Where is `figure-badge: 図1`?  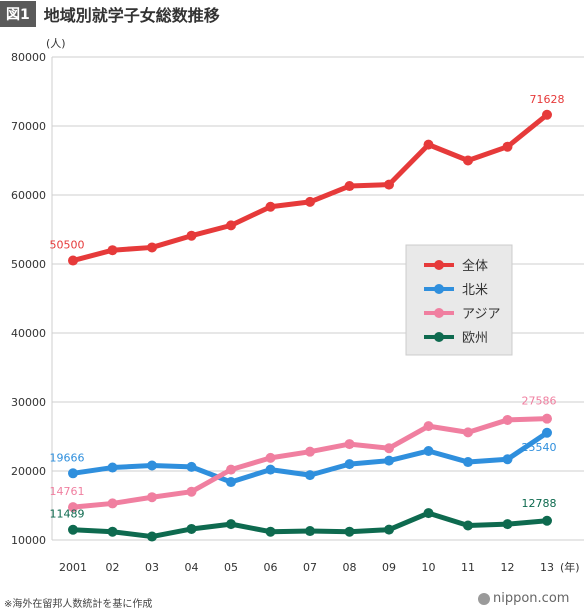 figure-badge: 図1 is located at coordinates (18, 14).